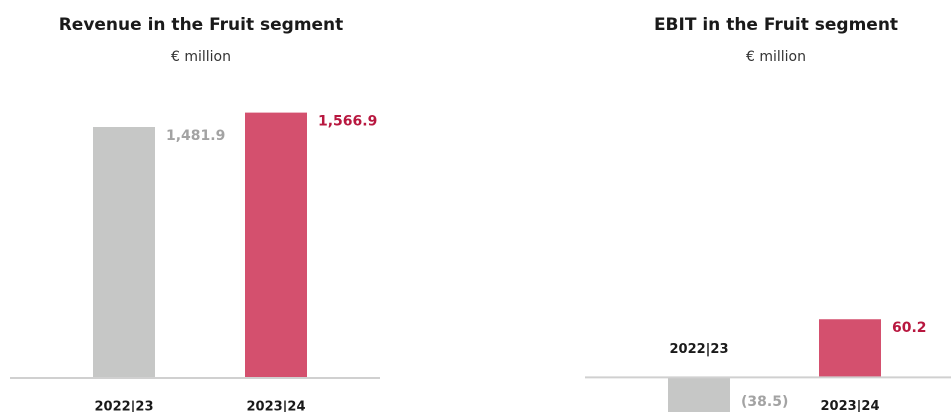 The width and height of the screenshot is (951, 412). I want to click on value-label: 1,481.9, so click(195, 136).